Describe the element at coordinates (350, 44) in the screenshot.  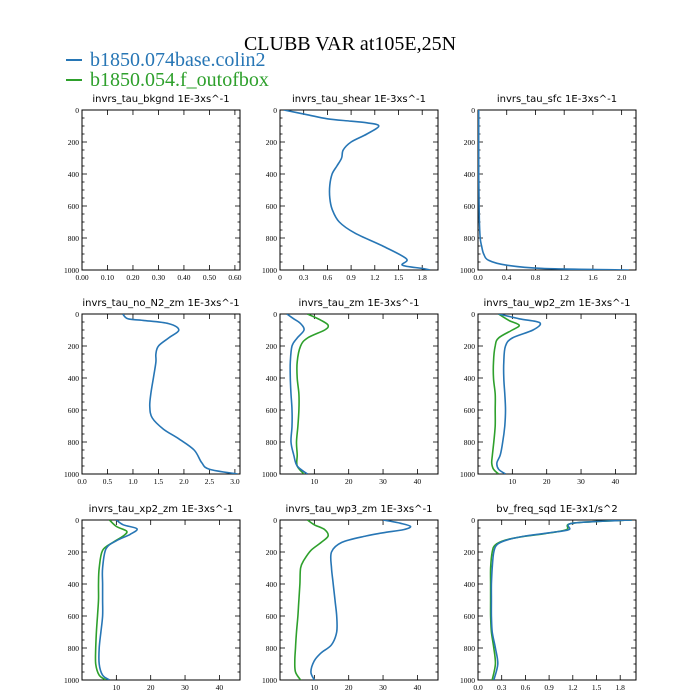
I see `figure-title: CLUBB VAR at105E,25N` at that location.